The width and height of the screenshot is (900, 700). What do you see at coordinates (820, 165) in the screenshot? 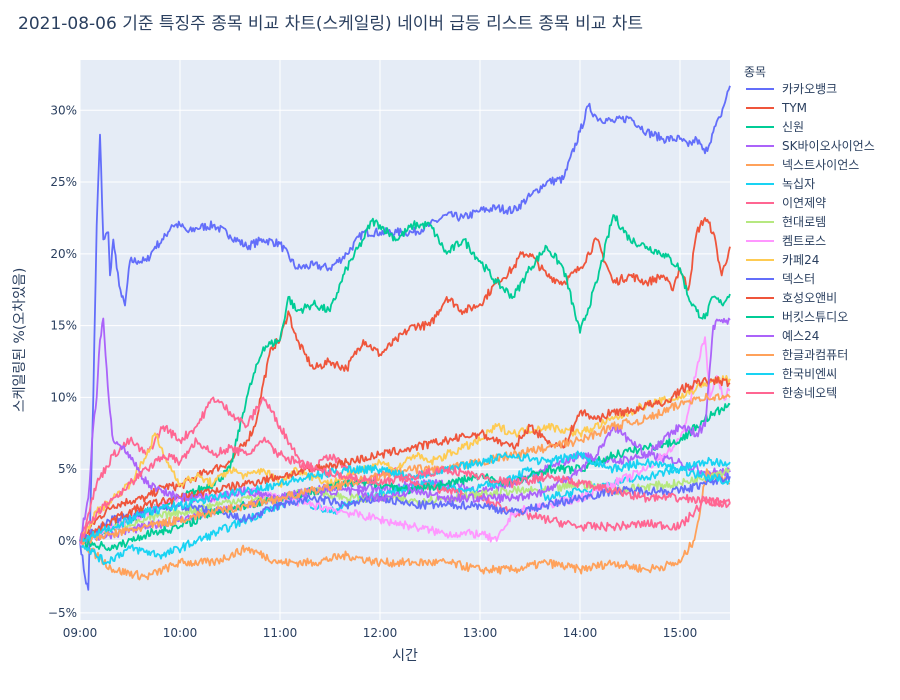
I see `legend-label: 넥스트사이언스` at bounding box center [820, 165].